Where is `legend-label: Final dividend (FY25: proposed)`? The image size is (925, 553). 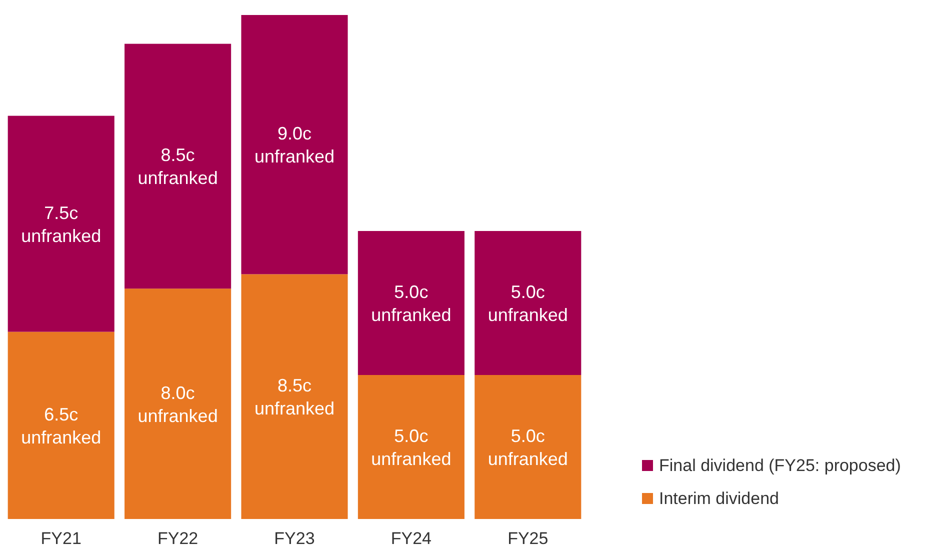 legend-label: Final dividend (FY25: proposed) is located at coordinates (780, 465).